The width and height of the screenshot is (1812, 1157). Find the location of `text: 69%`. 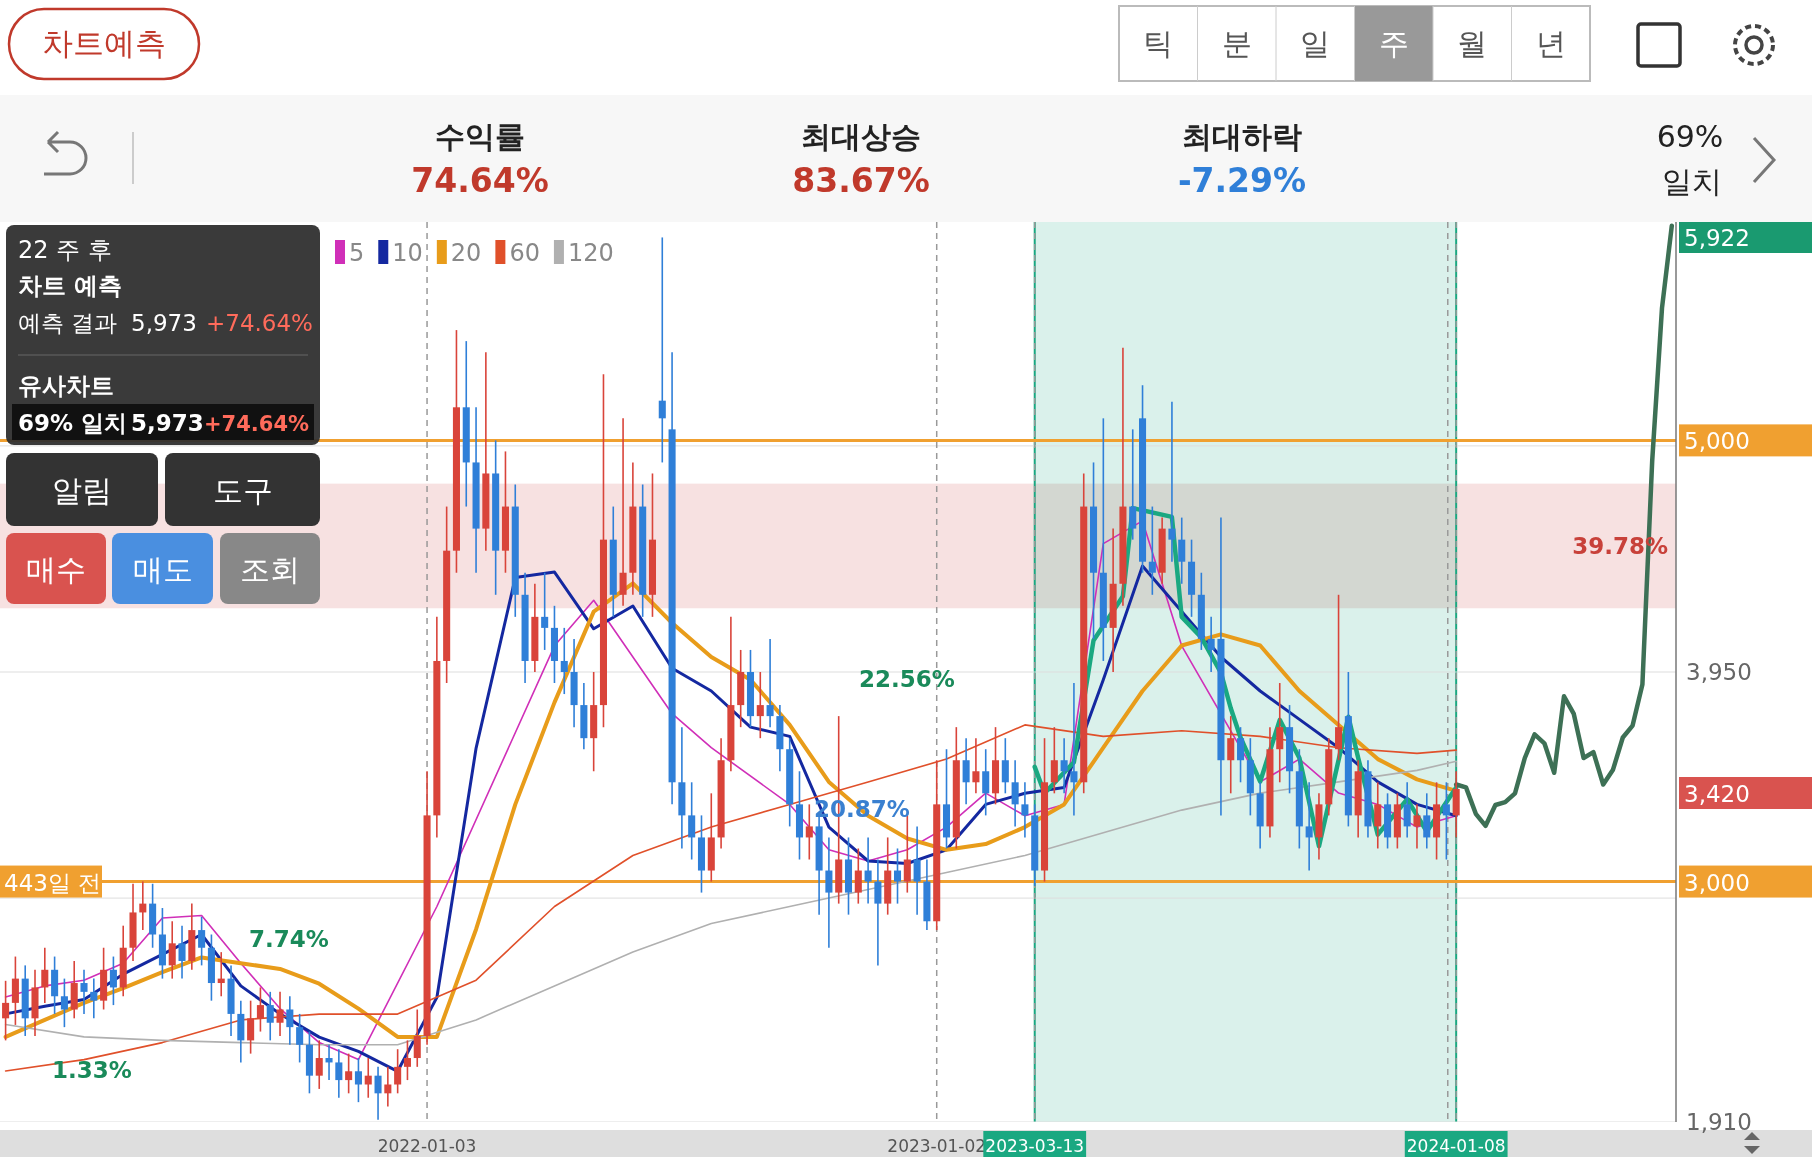

text: 69% is located at coordinates (1690, 136).